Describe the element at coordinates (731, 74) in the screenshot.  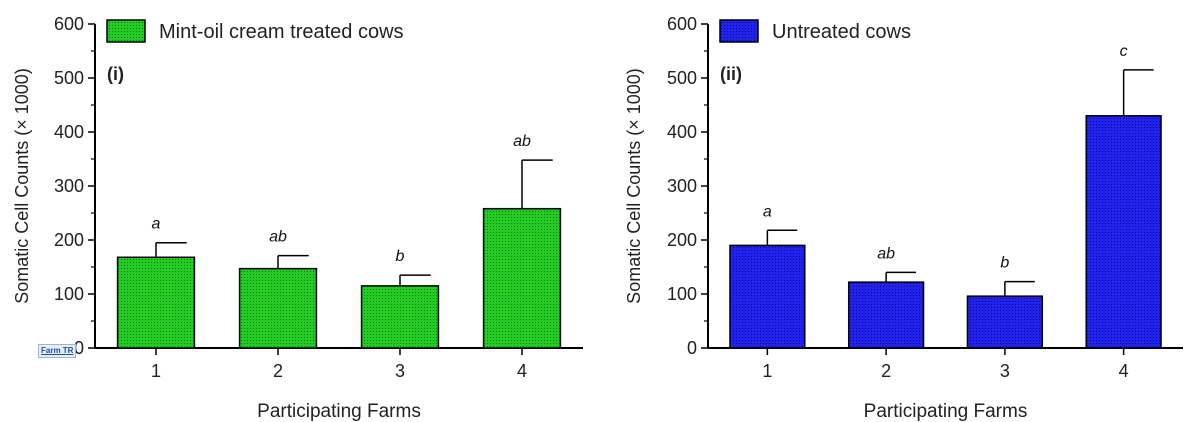
I see `panel-label: (ii)` at that location.